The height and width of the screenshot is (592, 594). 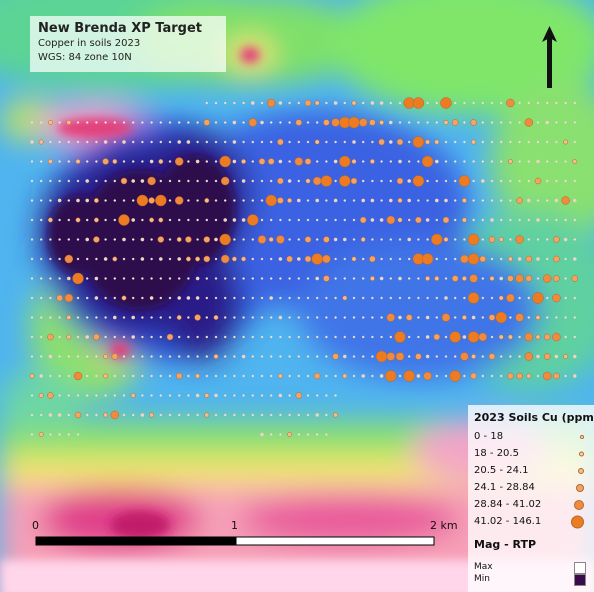 What do you see at coordinates (531, 567) in the screenshot?
I see `mag-max-row: Max` at bounding box center [531, 567].